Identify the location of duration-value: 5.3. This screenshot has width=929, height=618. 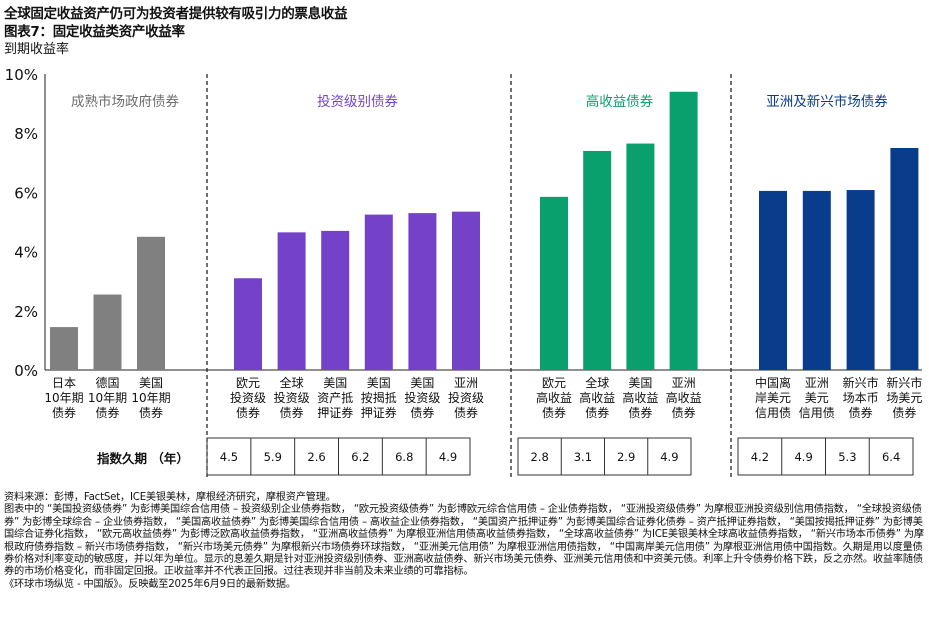
(847, 457).